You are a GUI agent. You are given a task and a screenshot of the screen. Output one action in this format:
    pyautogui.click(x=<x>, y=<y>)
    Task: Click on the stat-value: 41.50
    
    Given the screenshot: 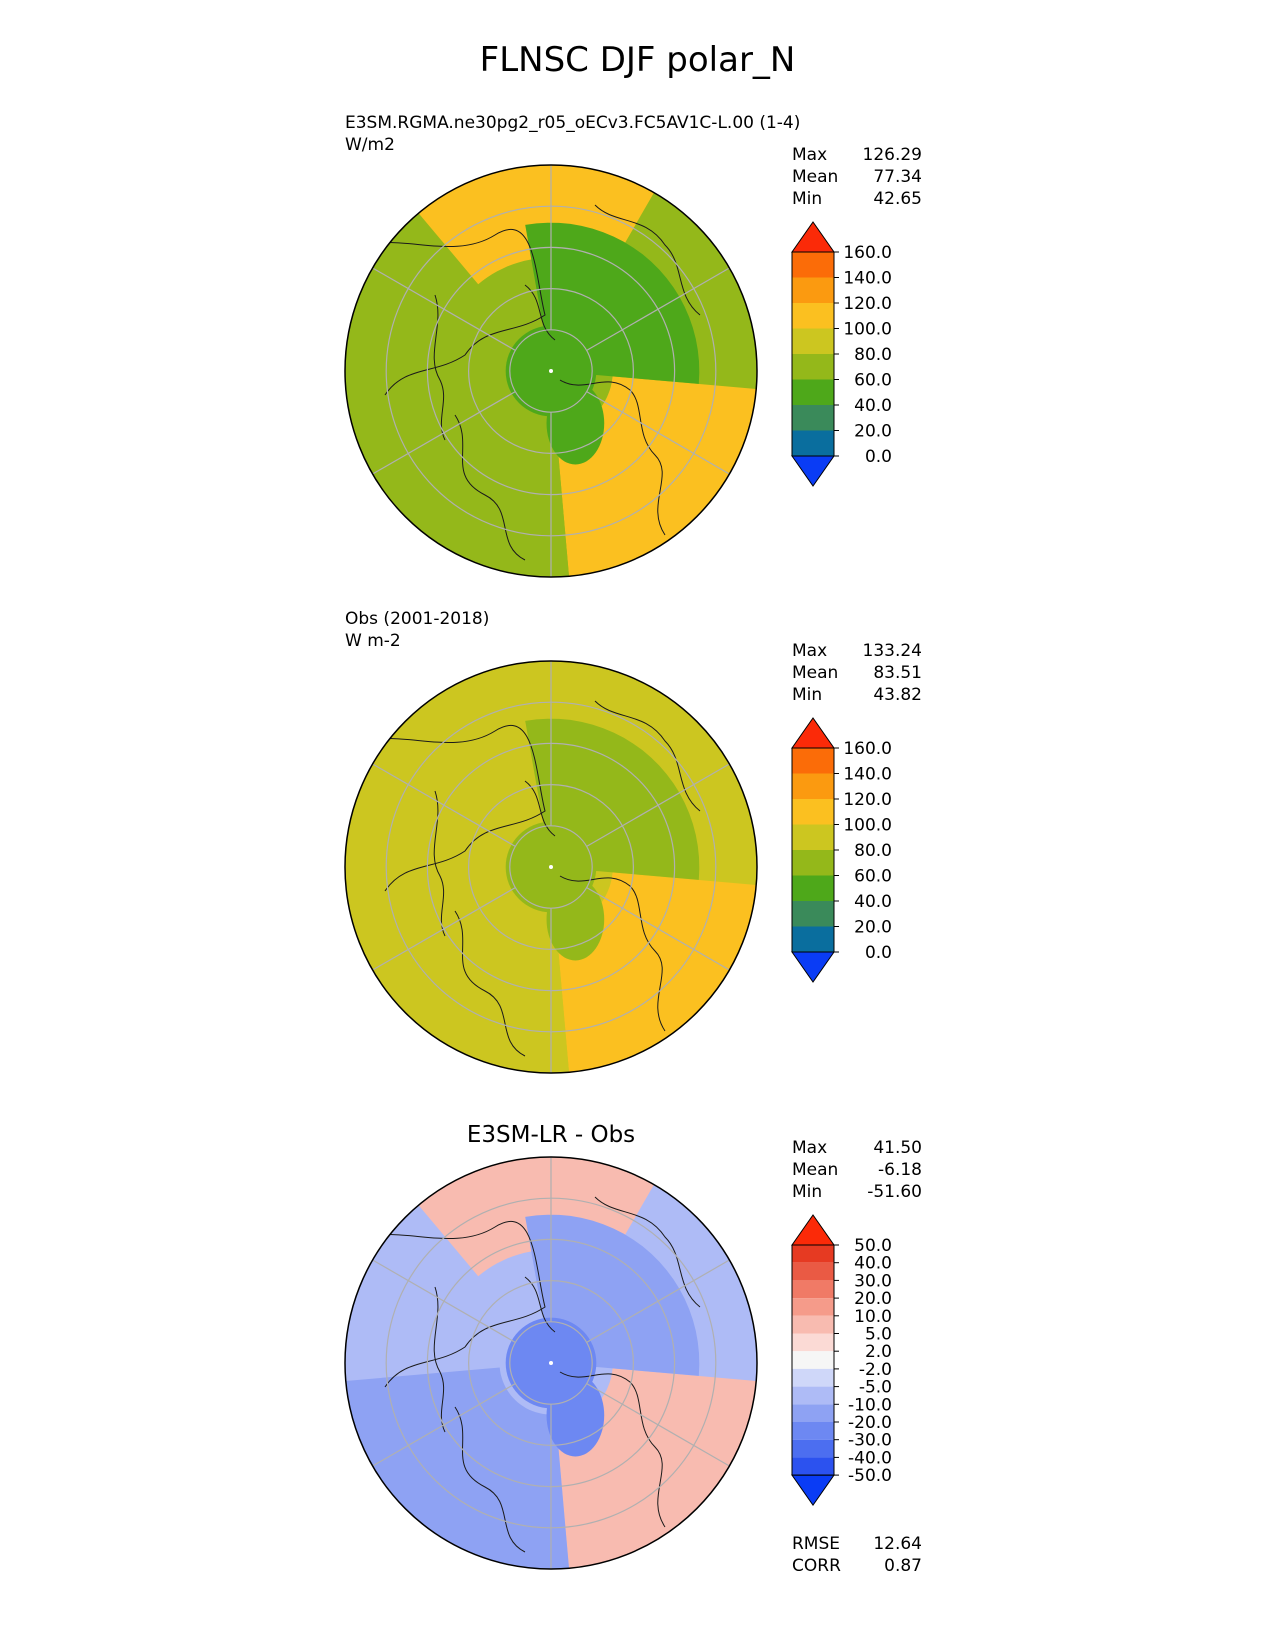 What is the action you would take?
    pyautogui.click(x=897, y=1148)
    